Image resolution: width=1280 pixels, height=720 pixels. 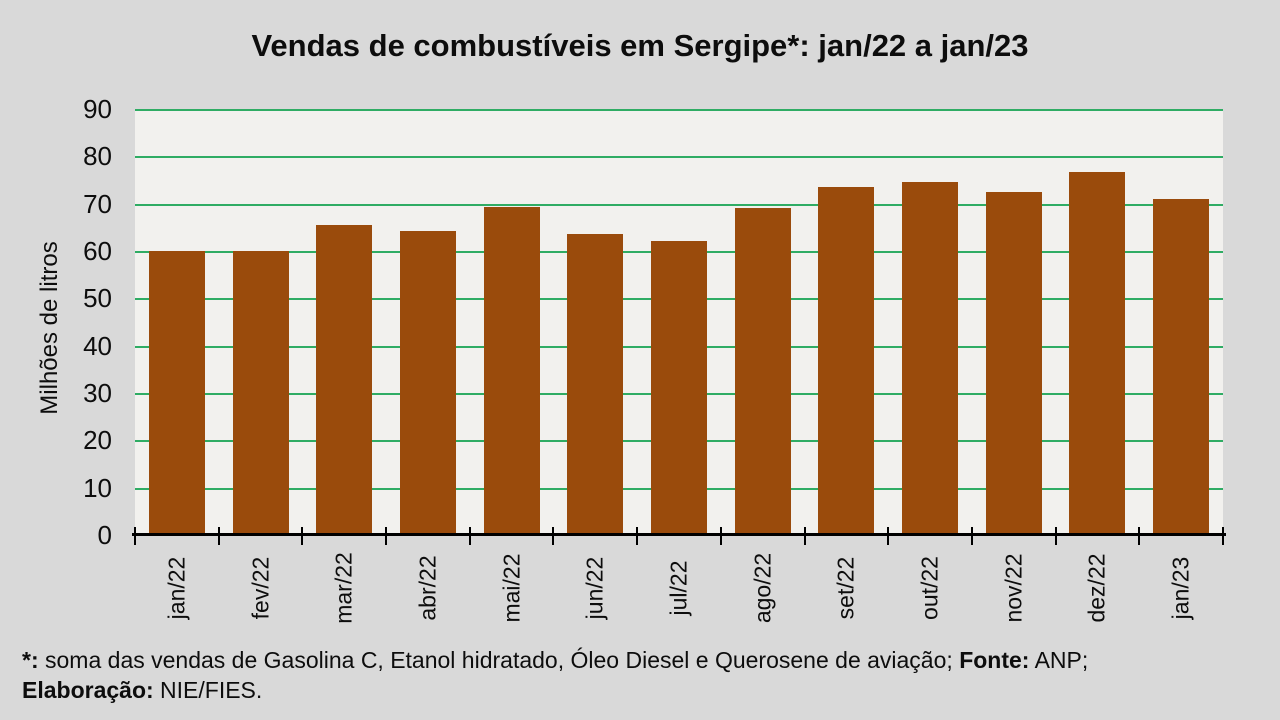 I want to click on x-tick-label-ago/22: ago/22, so click(x=762, y=588).